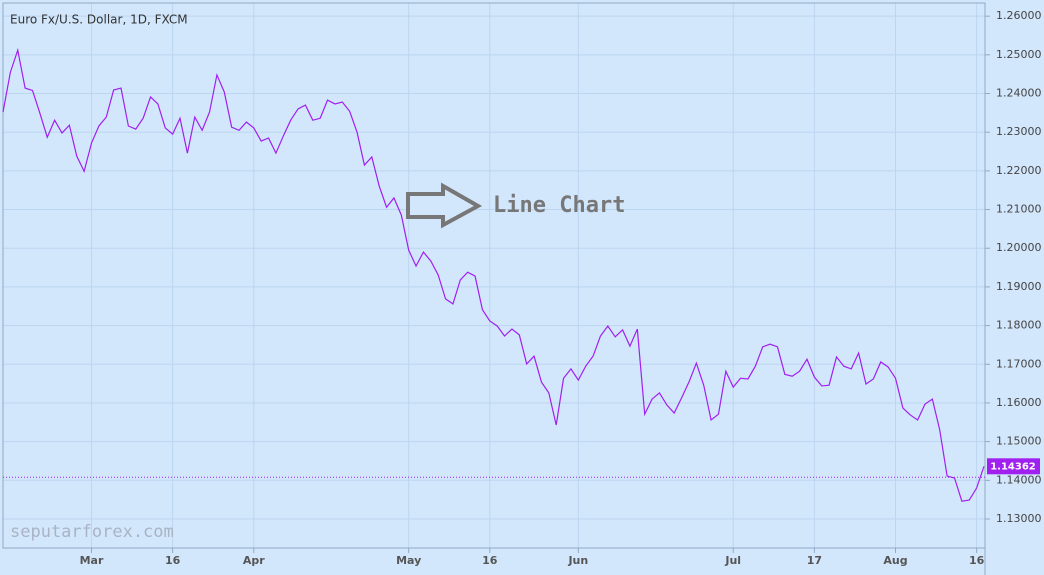  I want to click on y-tick-label: 1.21000, so click(1019, 209).